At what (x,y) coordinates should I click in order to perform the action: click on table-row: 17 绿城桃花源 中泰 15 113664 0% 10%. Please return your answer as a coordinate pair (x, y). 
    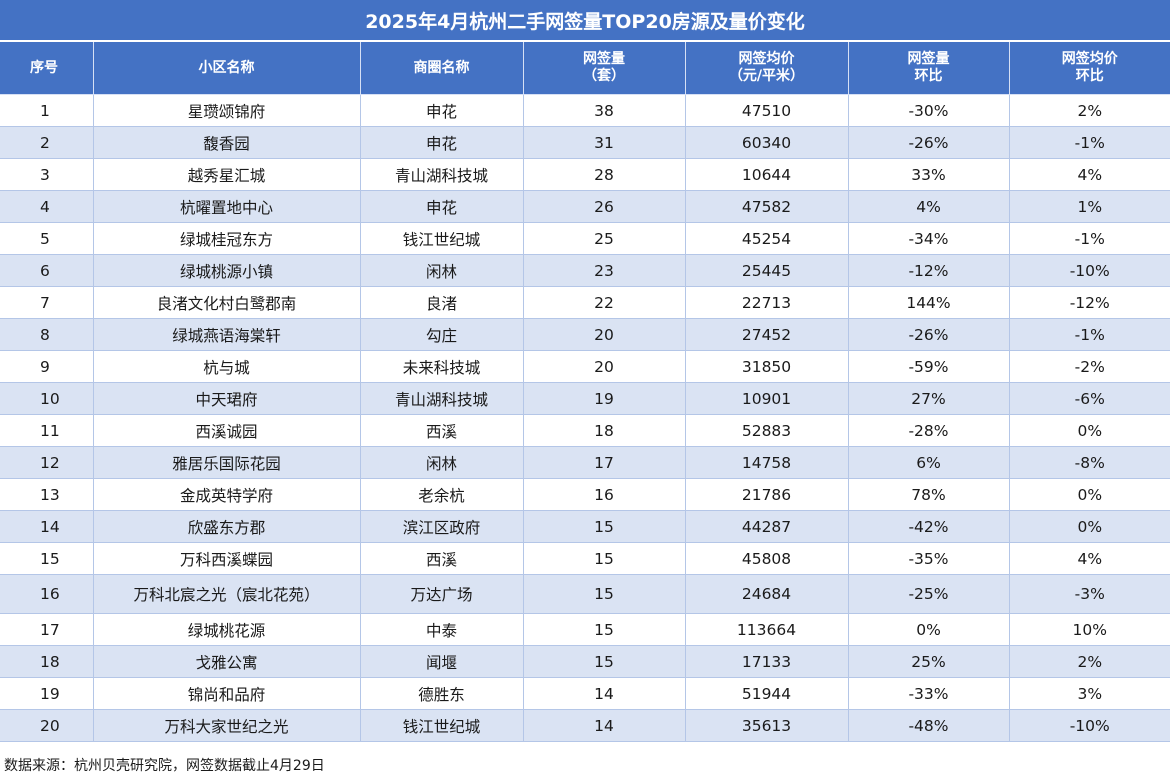
    Looking at the image, I should click on (585, 629).